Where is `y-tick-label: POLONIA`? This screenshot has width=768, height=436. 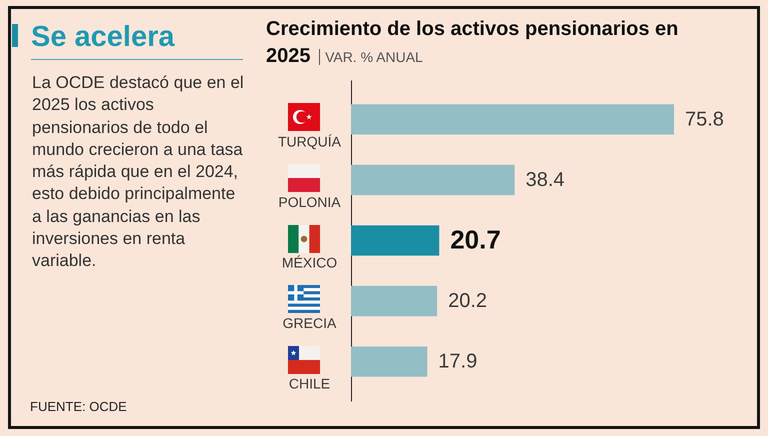 y-tick-label: POLONIA is located at coordinates (310, 202).